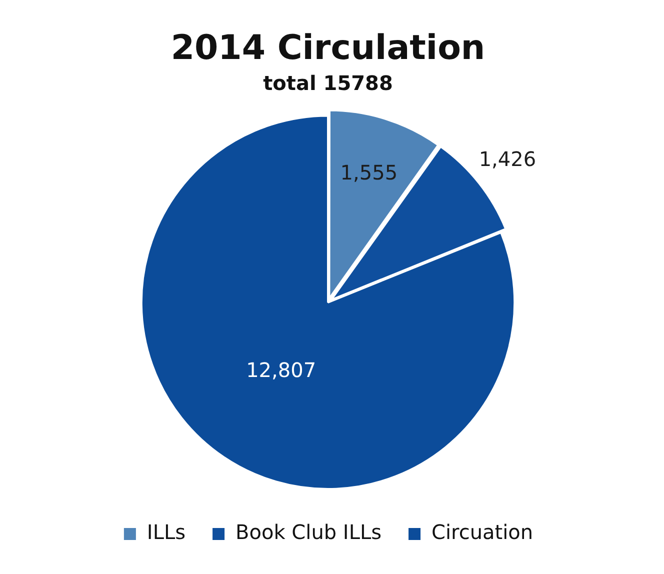 This screenshot has width=664, height=574. Describe the element at coordinates (483, 532) in the screenshot. I see `legend-label: Circuation` at that location.